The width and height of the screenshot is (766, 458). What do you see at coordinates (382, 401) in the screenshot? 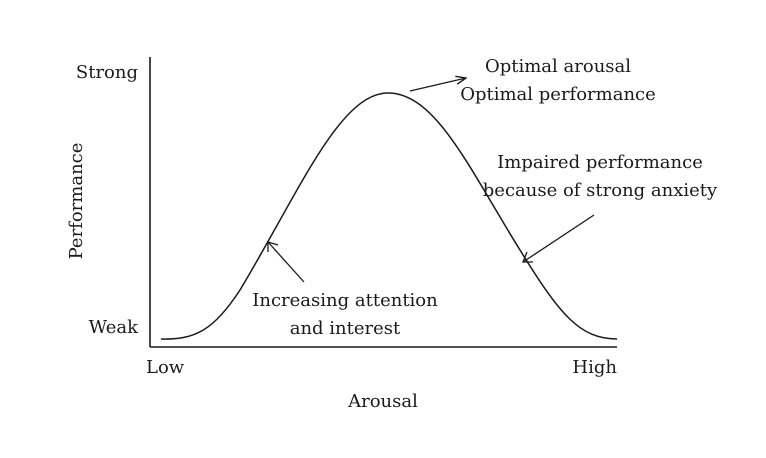
I see `x-axis-title: Arousal` at bounding box center [382, 401].